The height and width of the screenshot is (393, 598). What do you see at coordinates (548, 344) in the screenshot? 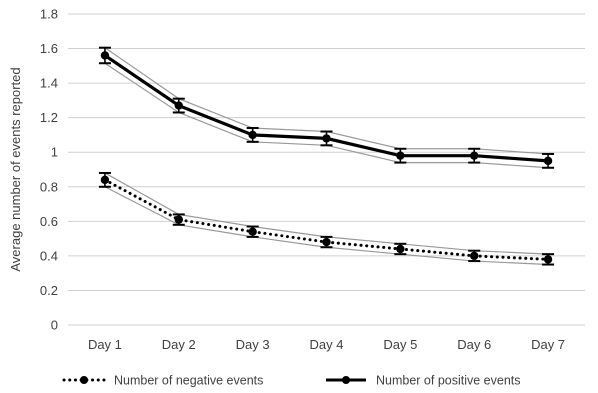
I see `x-tick-label: Day 7` at bounding box center [548, 344].